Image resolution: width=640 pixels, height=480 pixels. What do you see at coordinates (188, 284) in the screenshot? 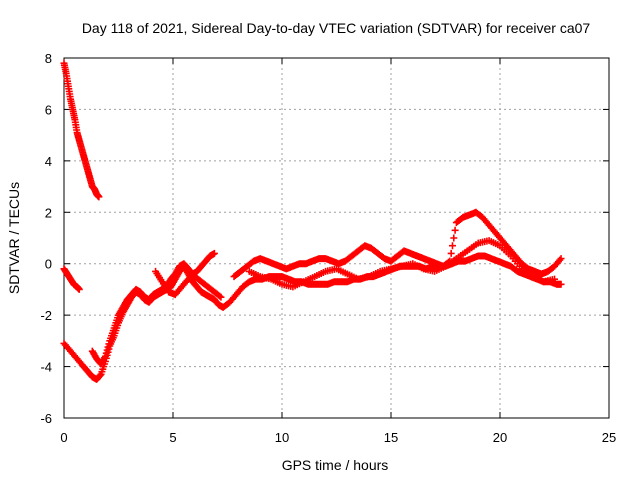
I see `series-segment-e` at bounding box center [188, 284].